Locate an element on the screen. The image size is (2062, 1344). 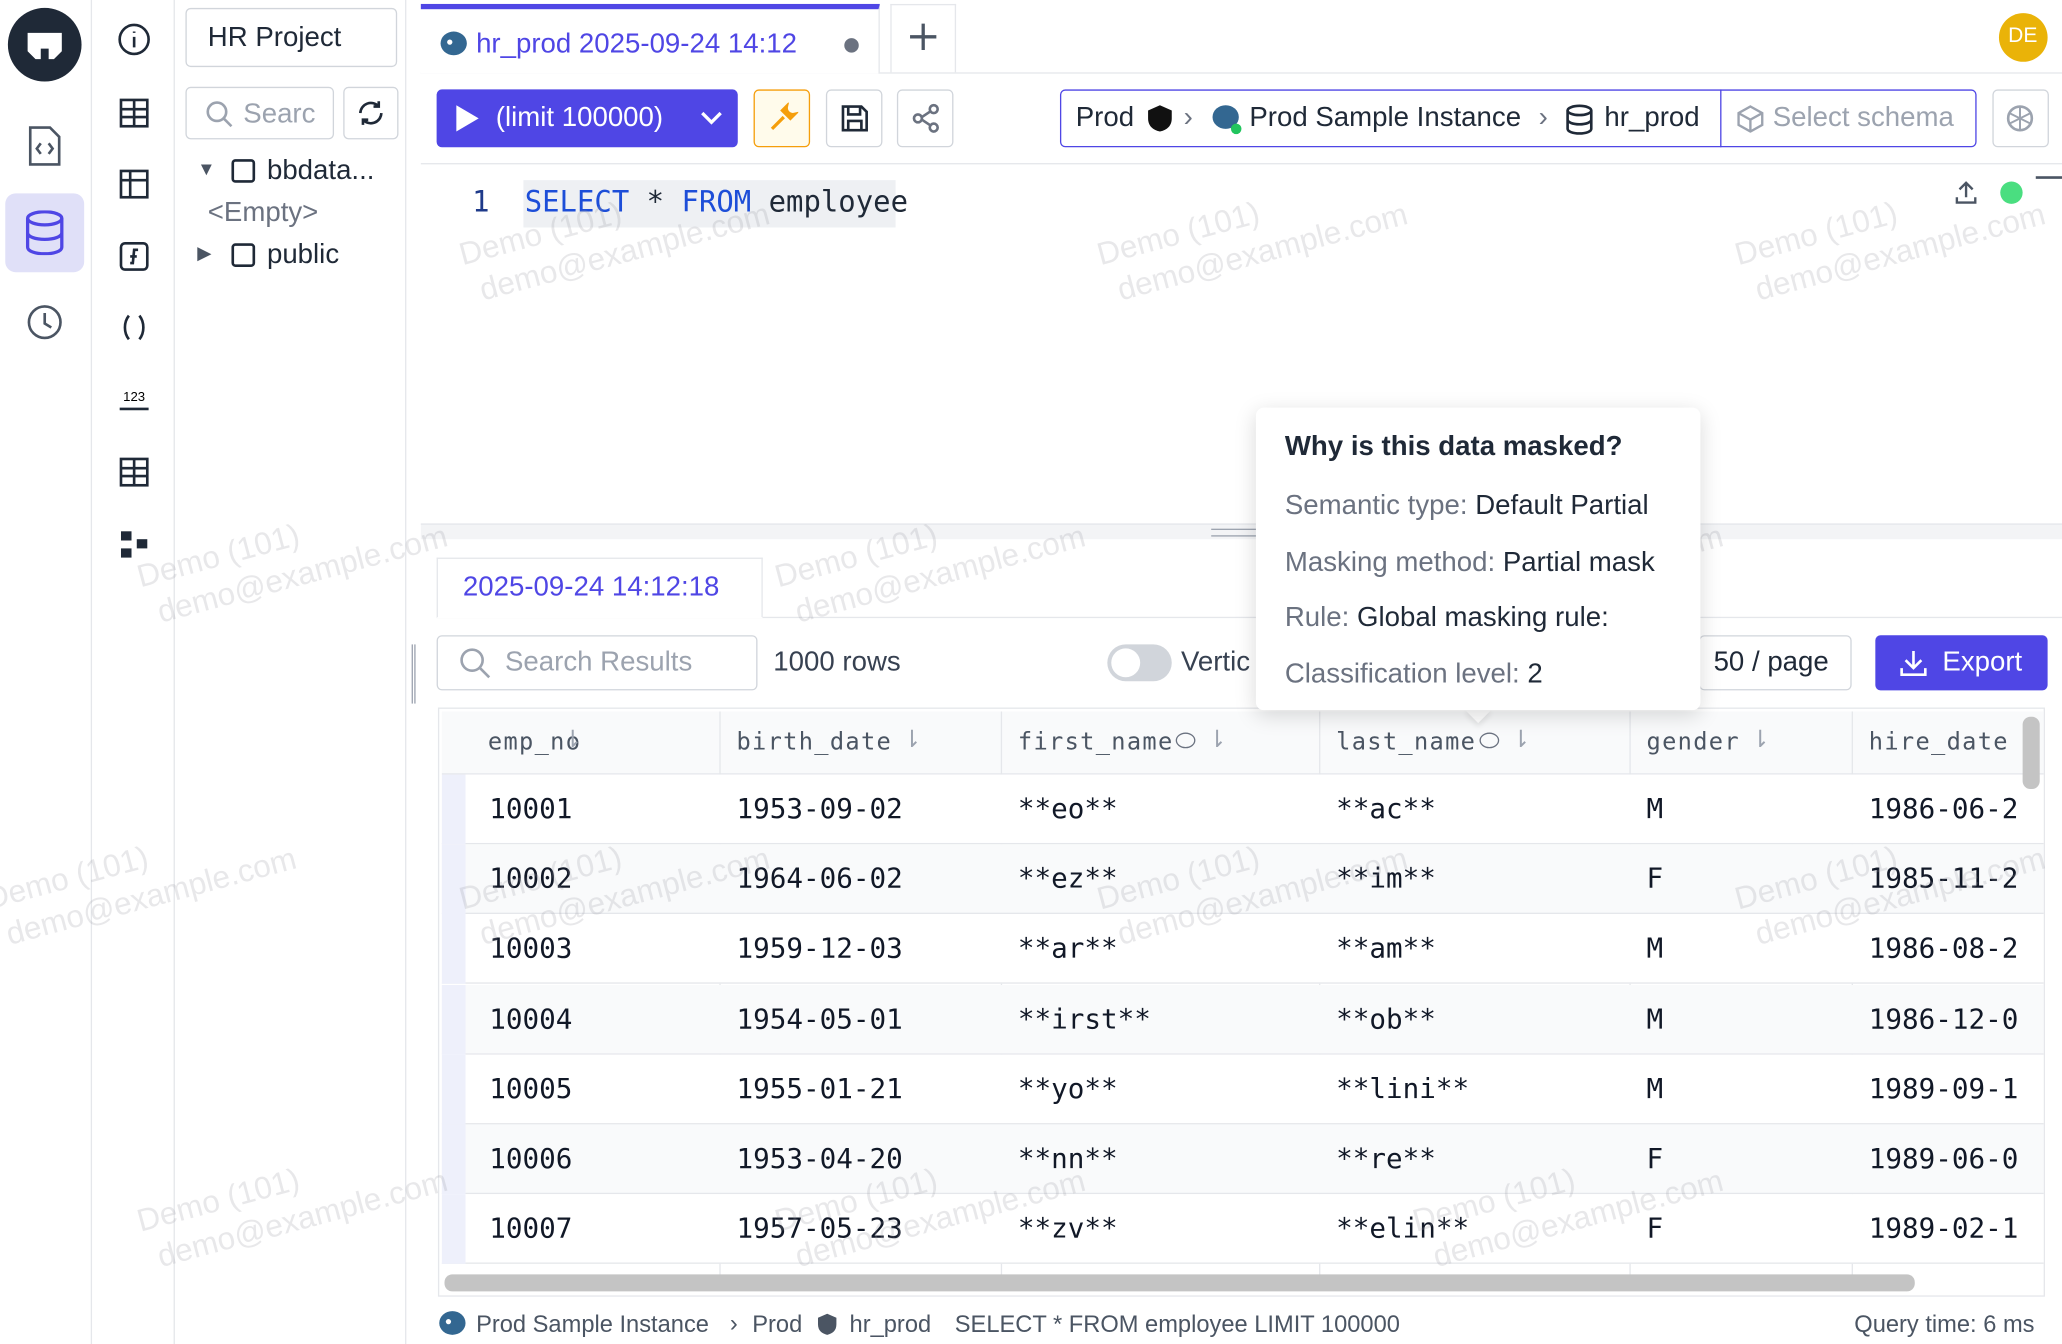
resize-handle is located at coordinates (413, 674).